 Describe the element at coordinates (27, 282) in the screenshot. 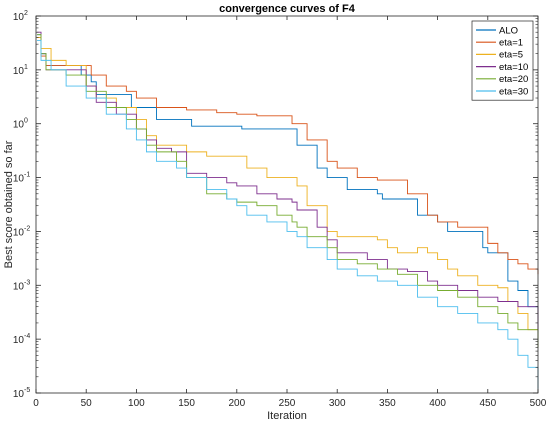

I see `y-tick-exponent: -3` at that location.